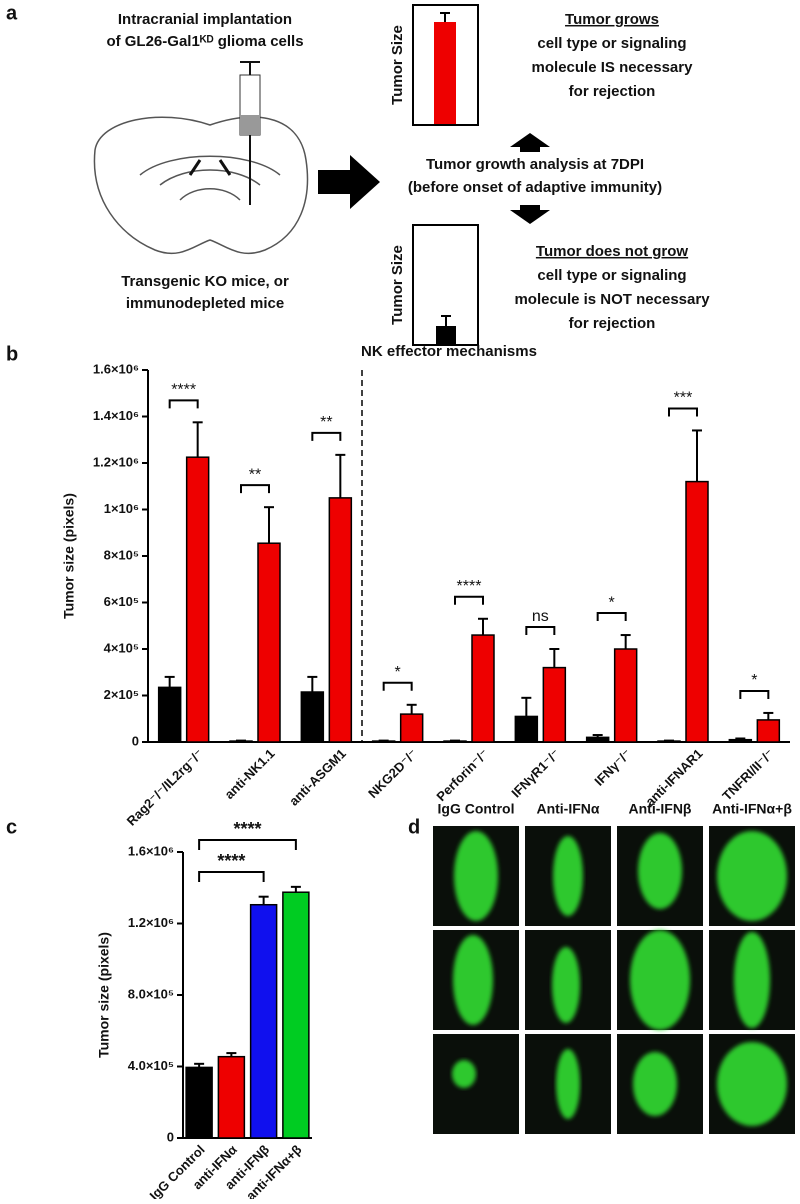 The image size is (800, 1204). I want to click on panel-label: d, so click(414, 827).